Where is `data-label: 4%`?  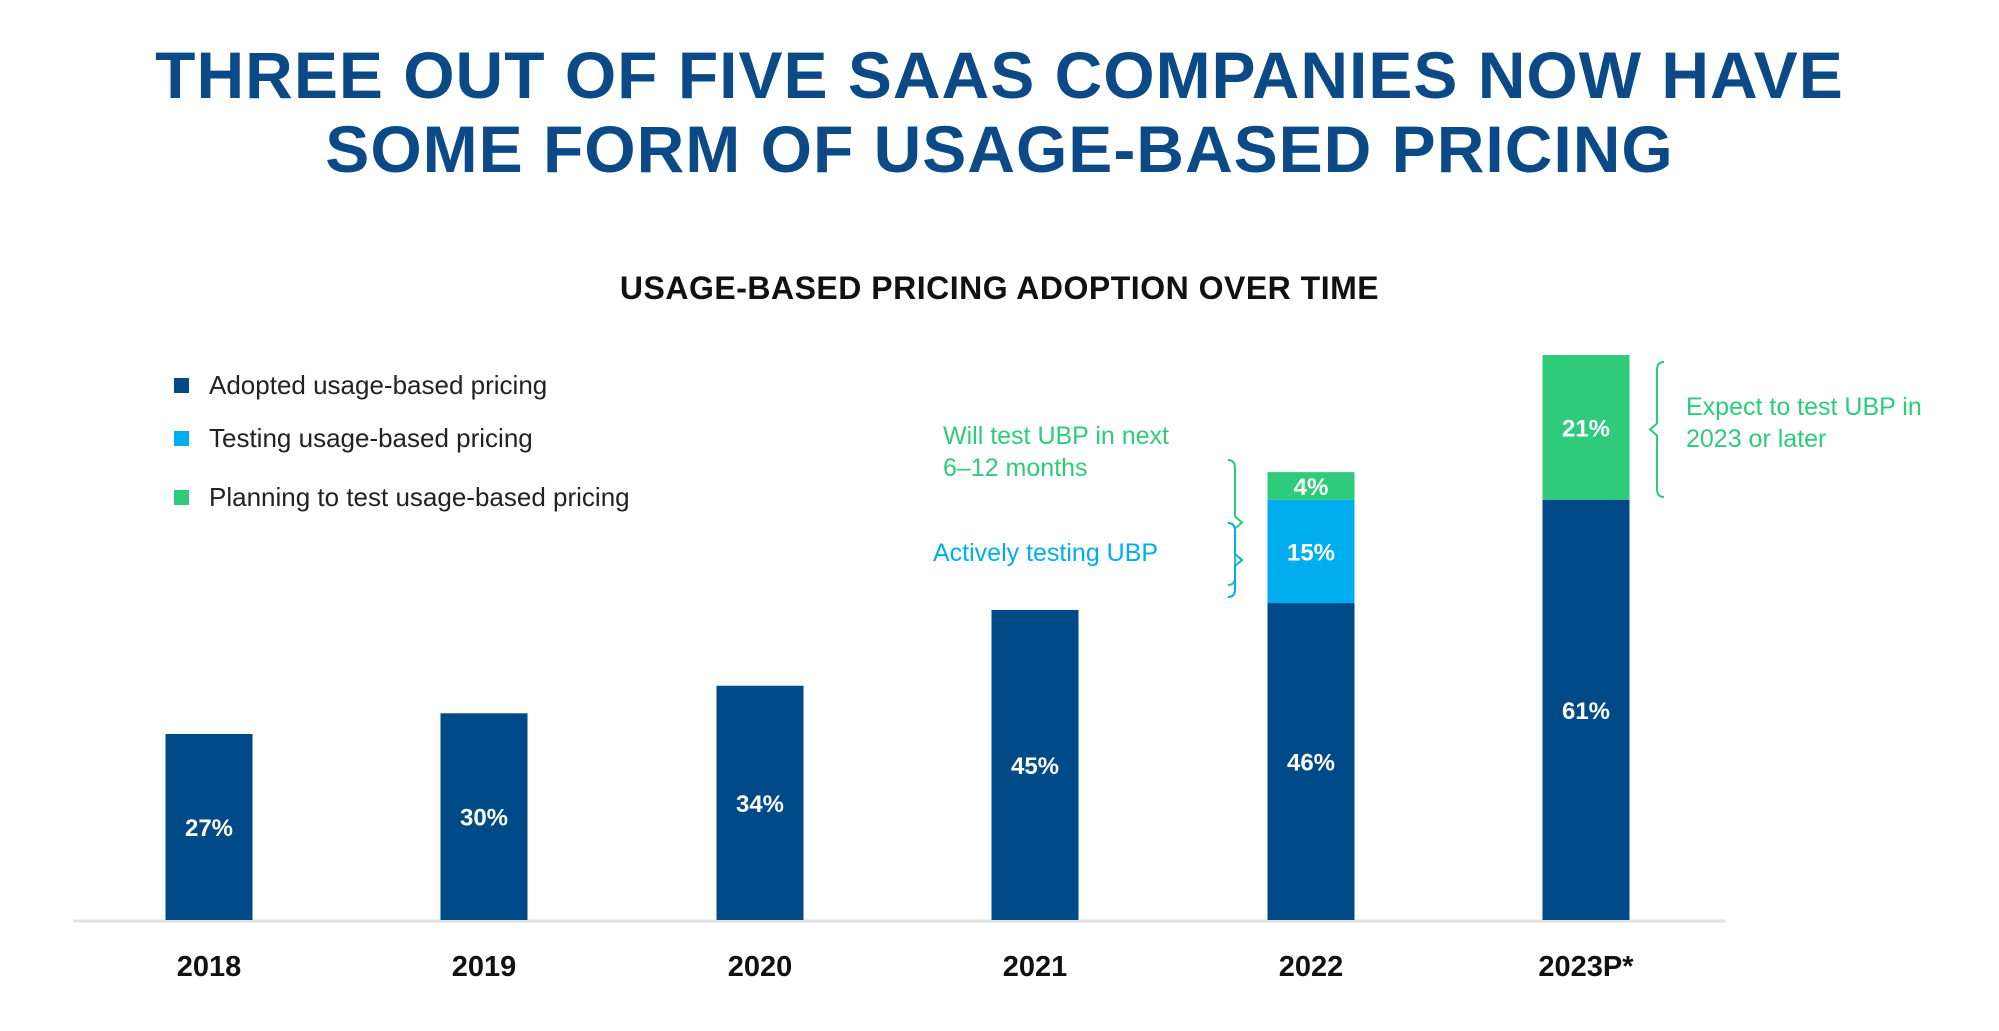 data-label: 4% is located at coordinates (1311, 487).